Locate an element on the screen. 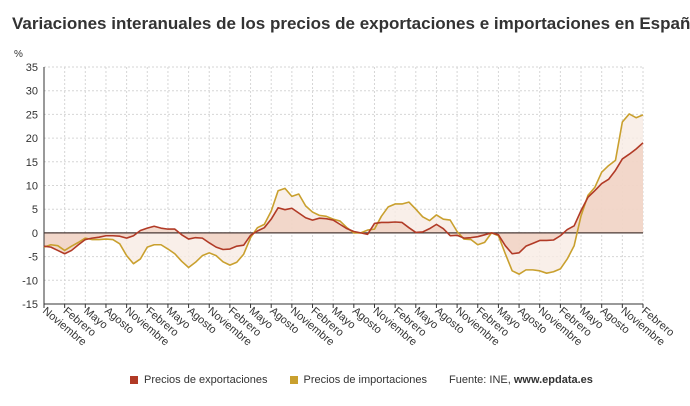 The image size is (690, 406). y-tick-label: 25 is located at coordinates (32, 115).